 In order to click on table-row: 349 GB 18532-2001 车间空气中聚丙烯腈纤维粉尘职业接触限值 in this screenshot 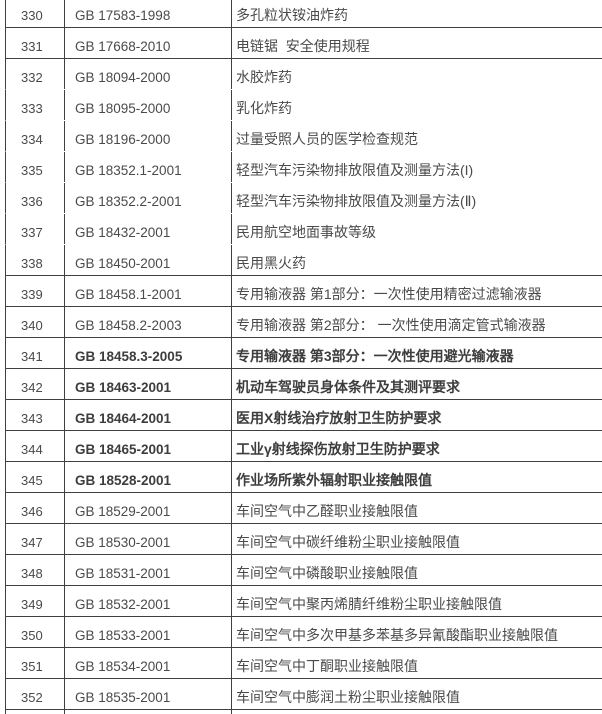, I will do `click(303, 600)`.